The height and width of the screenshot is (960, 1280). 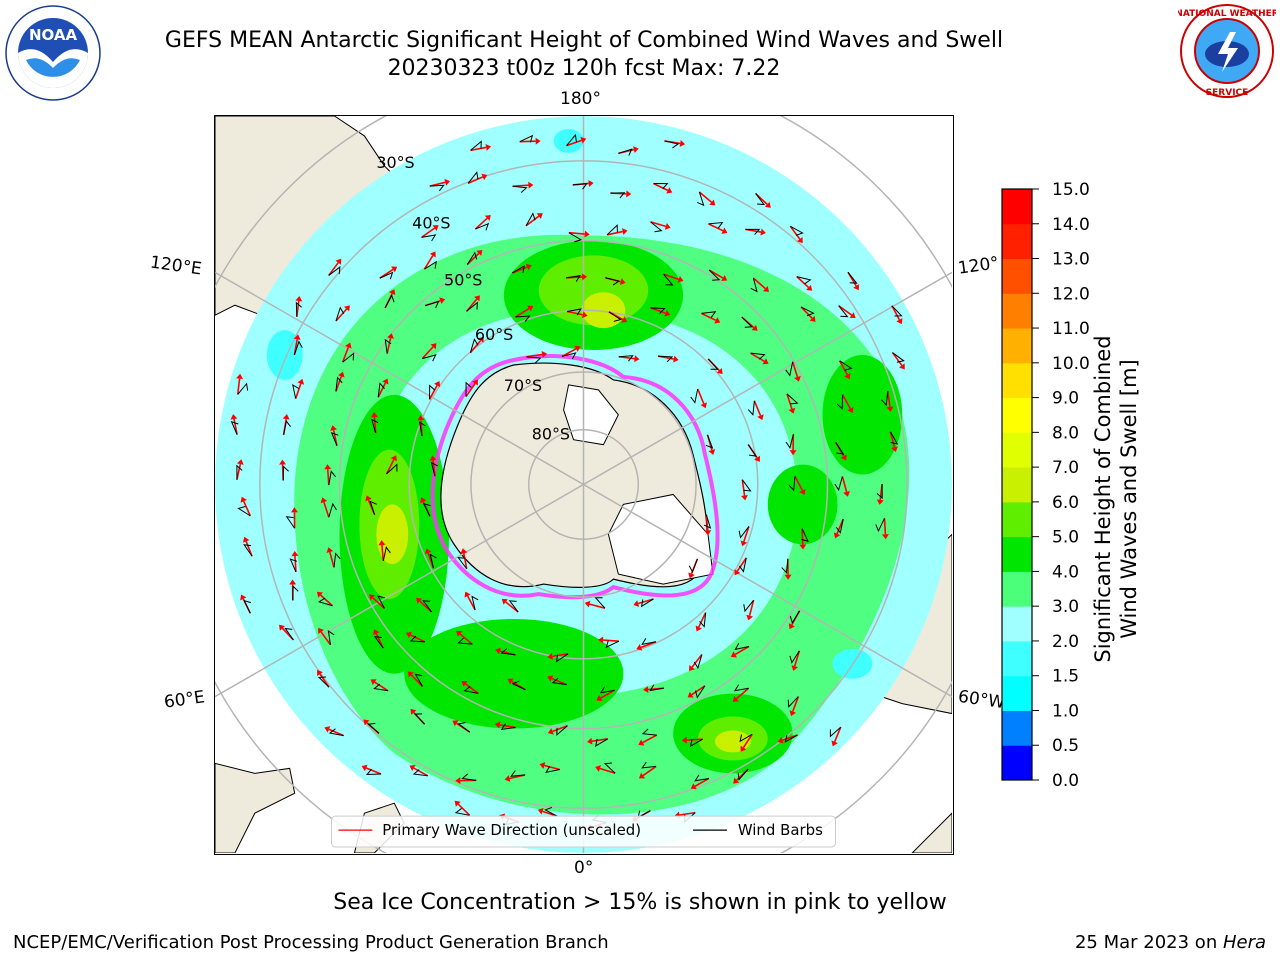 I want to click on colorbar-tick-label: 13.0, so click(x=1071, y=260).